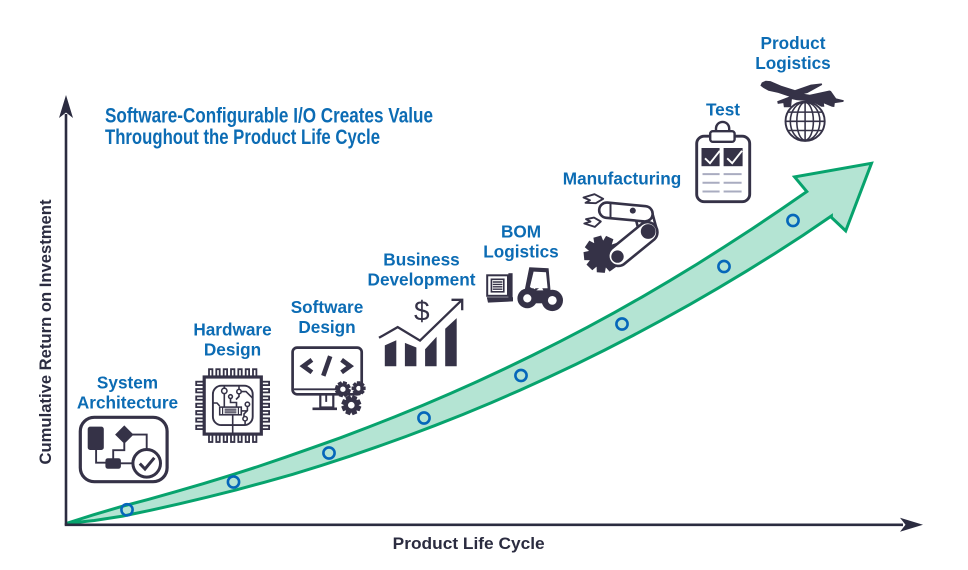 The height and width of the screenshot is (570, 968). What do you see at coordinates (469, 544) in the screenshot?
I see `svg-text: Product Life Cycle` at bounding box center [469, 544].